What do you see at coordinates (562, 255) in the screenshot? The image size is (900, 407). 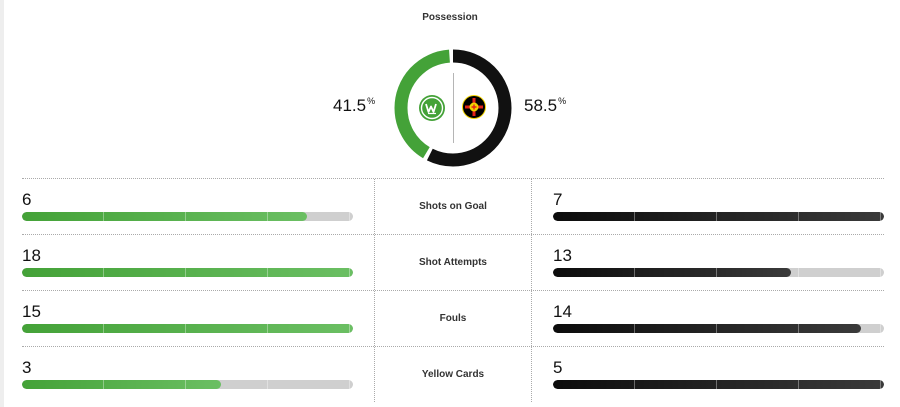 I see `away-stat-value: 13` at bounding box center [562, 255].